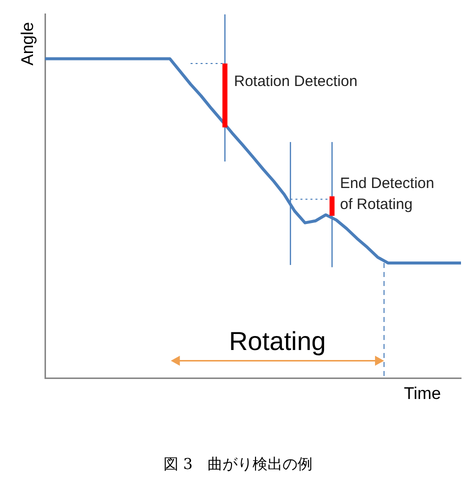 Image resolution: width=476 pixels, height=502 pixels. Describe the element at coordinates (28, 44) in the screenshot. I see `y-axis-title: Angle` at that location.